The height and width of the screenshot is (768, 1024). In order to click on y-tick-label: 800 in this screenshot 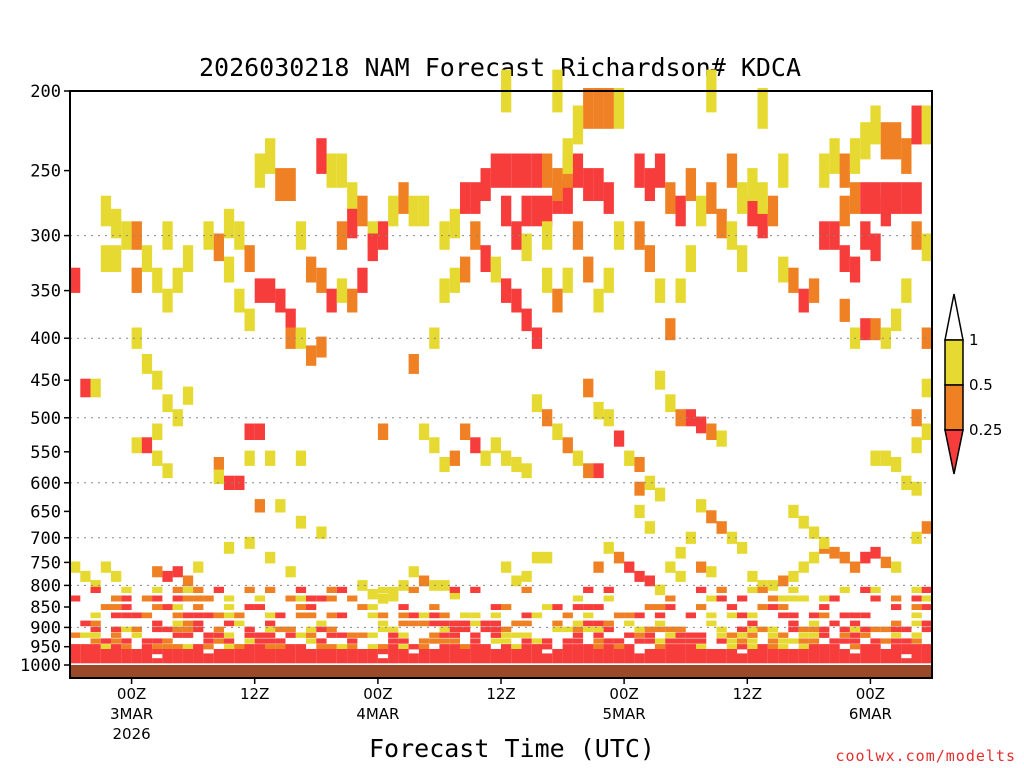, I will do `click(45, 586)`.